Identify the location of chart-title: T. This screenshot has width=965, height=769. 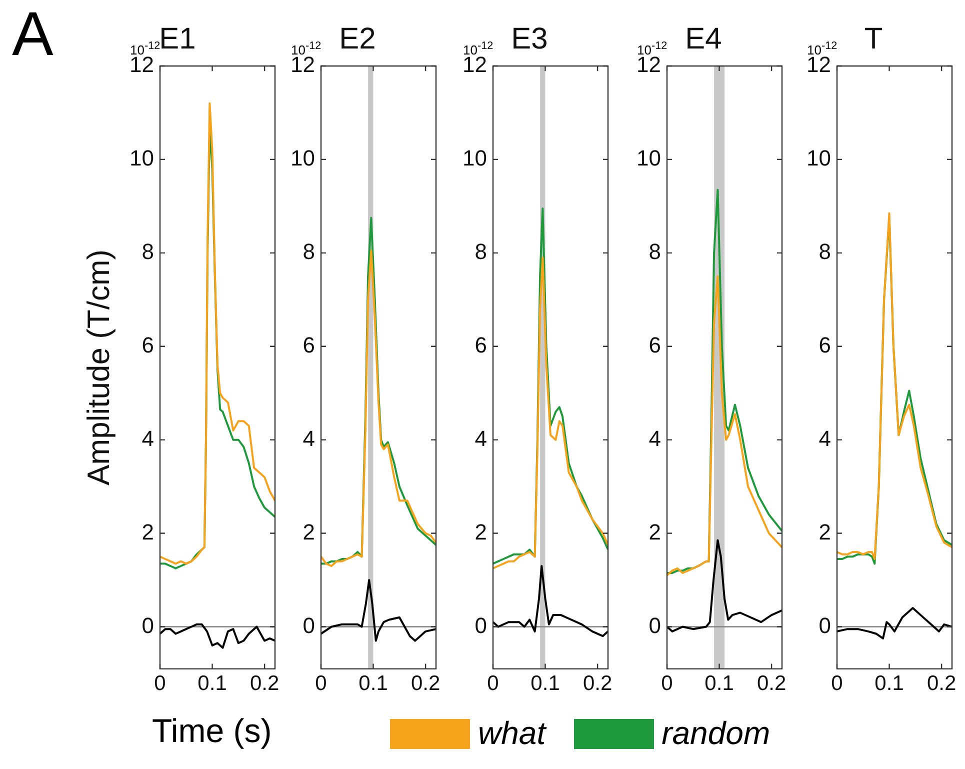
(873, 39).